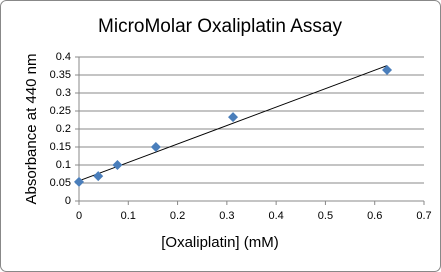 Image resolution: width=441 pixels, height=272 pixels. I want to click on y-tick-label: 0.25, so click(60, 111).